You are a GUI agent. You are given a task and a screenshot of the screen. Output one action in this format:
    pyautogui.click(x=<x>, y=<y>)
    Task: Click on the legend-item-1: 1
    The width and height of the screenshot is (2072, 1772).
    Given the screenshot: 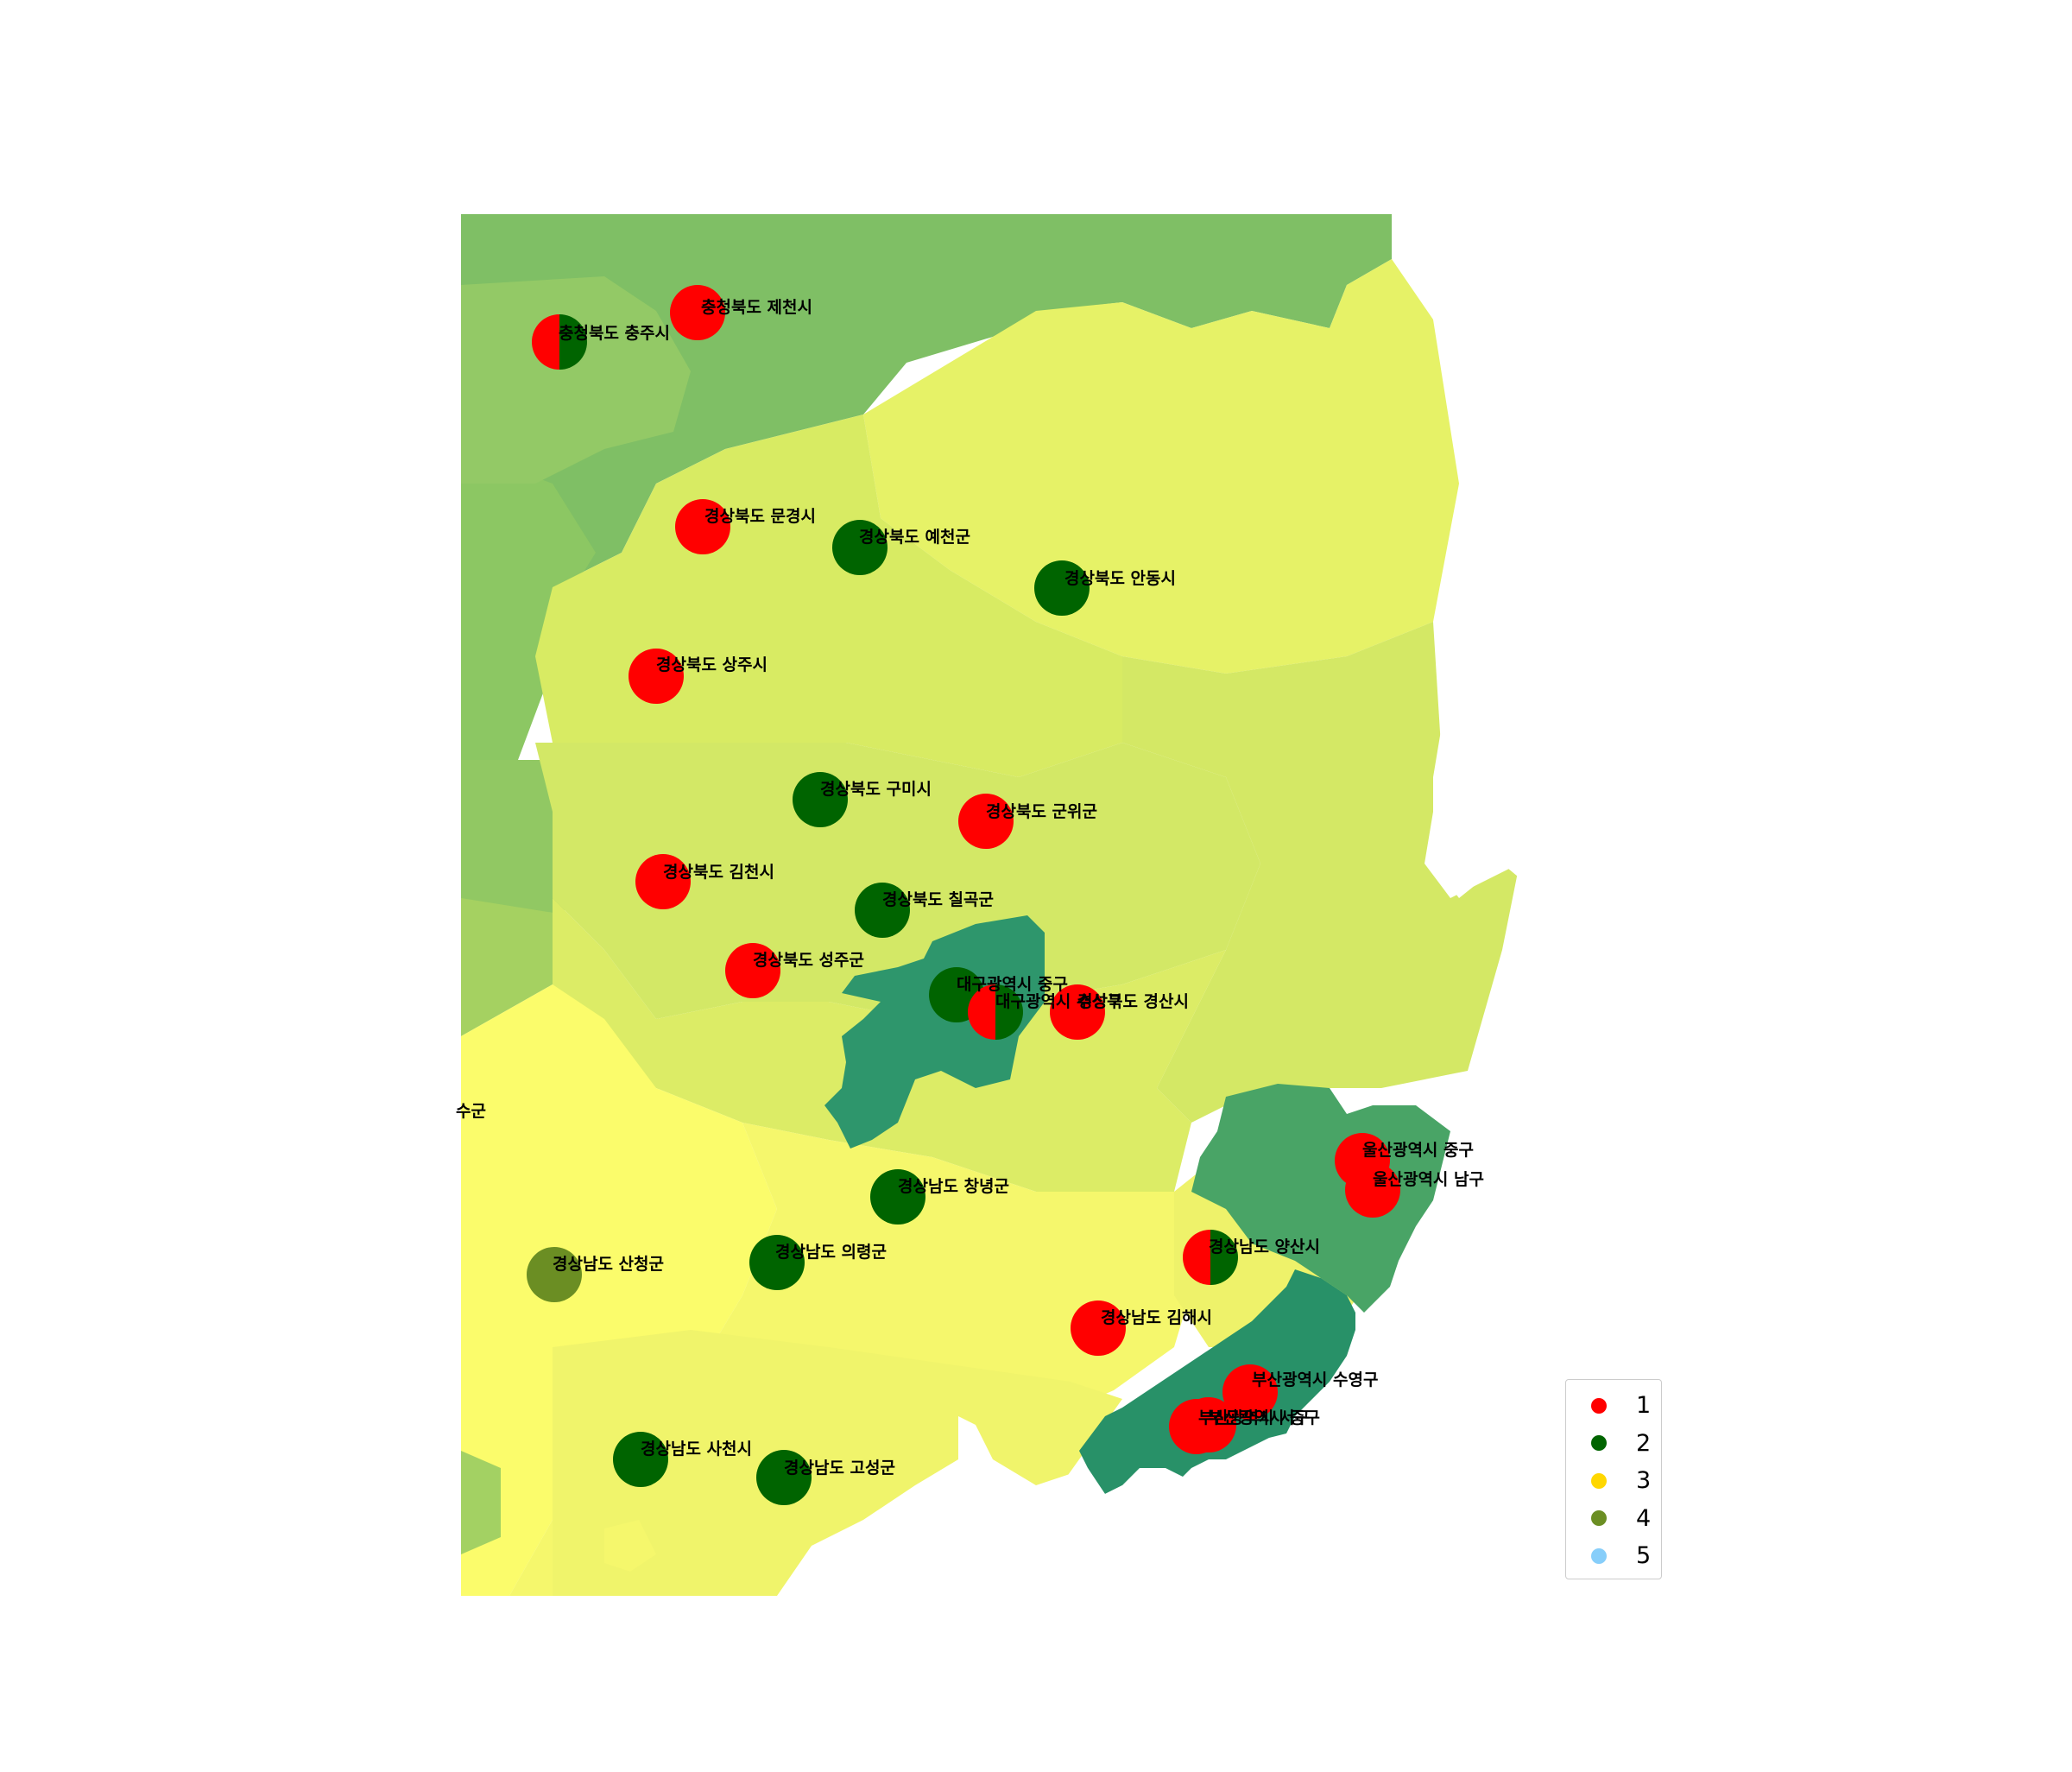 What is the action you would take?
    pyautogui.click(x=1613, y=1406)
    